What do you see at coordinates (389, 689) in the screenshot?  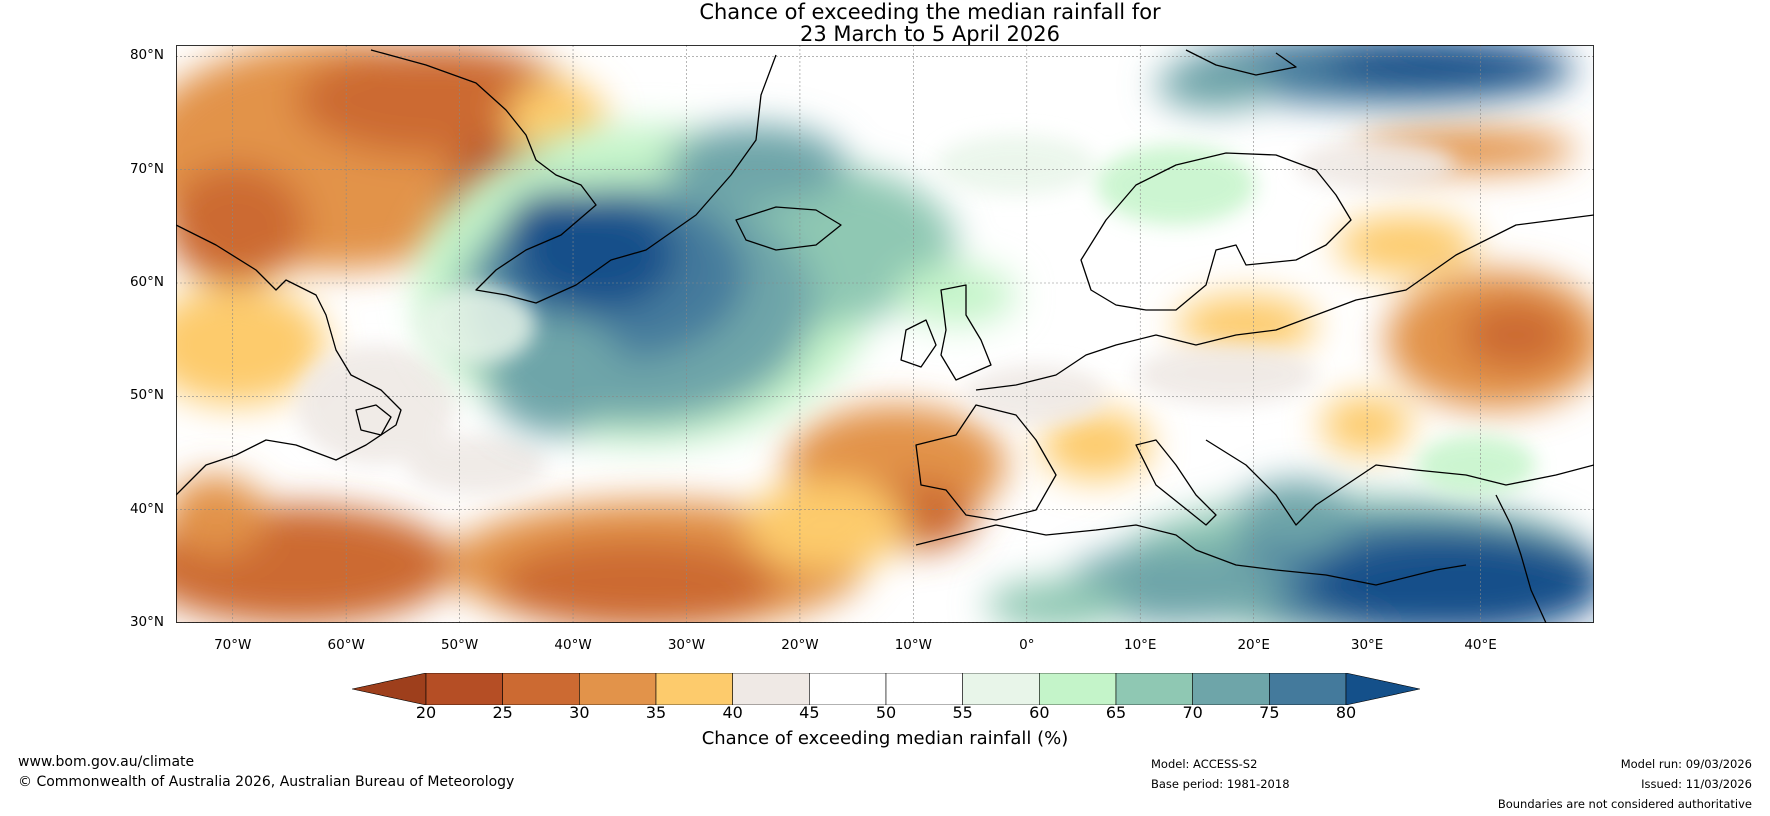 I see `colorbar-extend-low` at bounding box center [389, 689].